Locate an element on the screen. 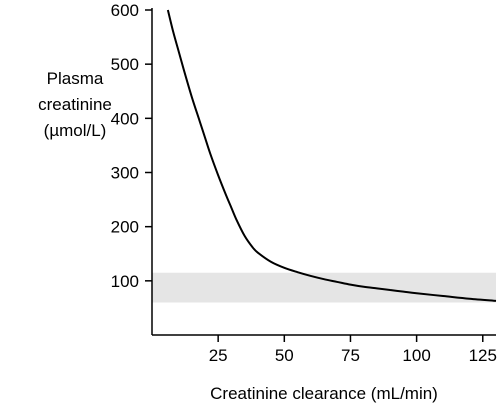 The image size is (500, 408). y-axis-label-line: creatinine is located at coordinates (75, 104).